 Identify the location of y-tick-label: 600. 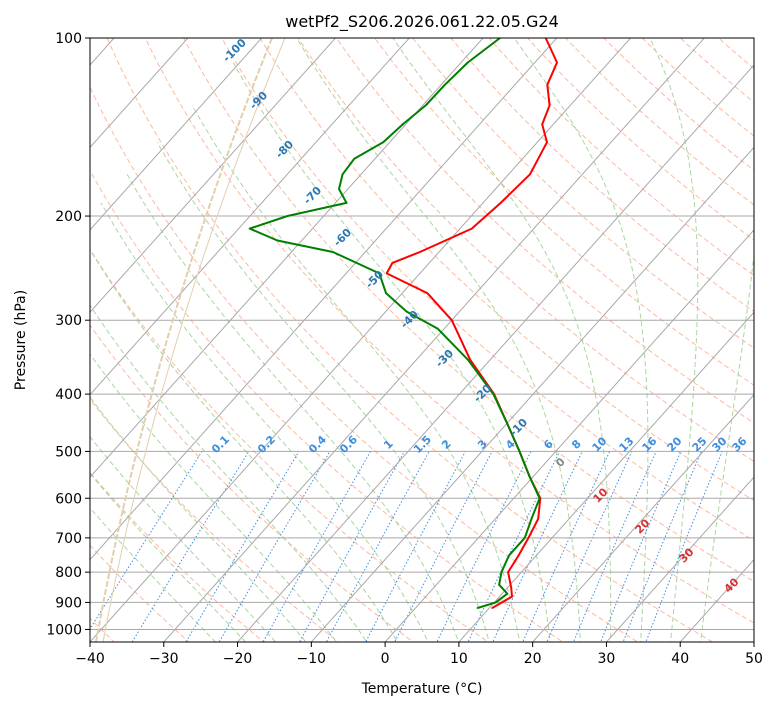
(68, 499).